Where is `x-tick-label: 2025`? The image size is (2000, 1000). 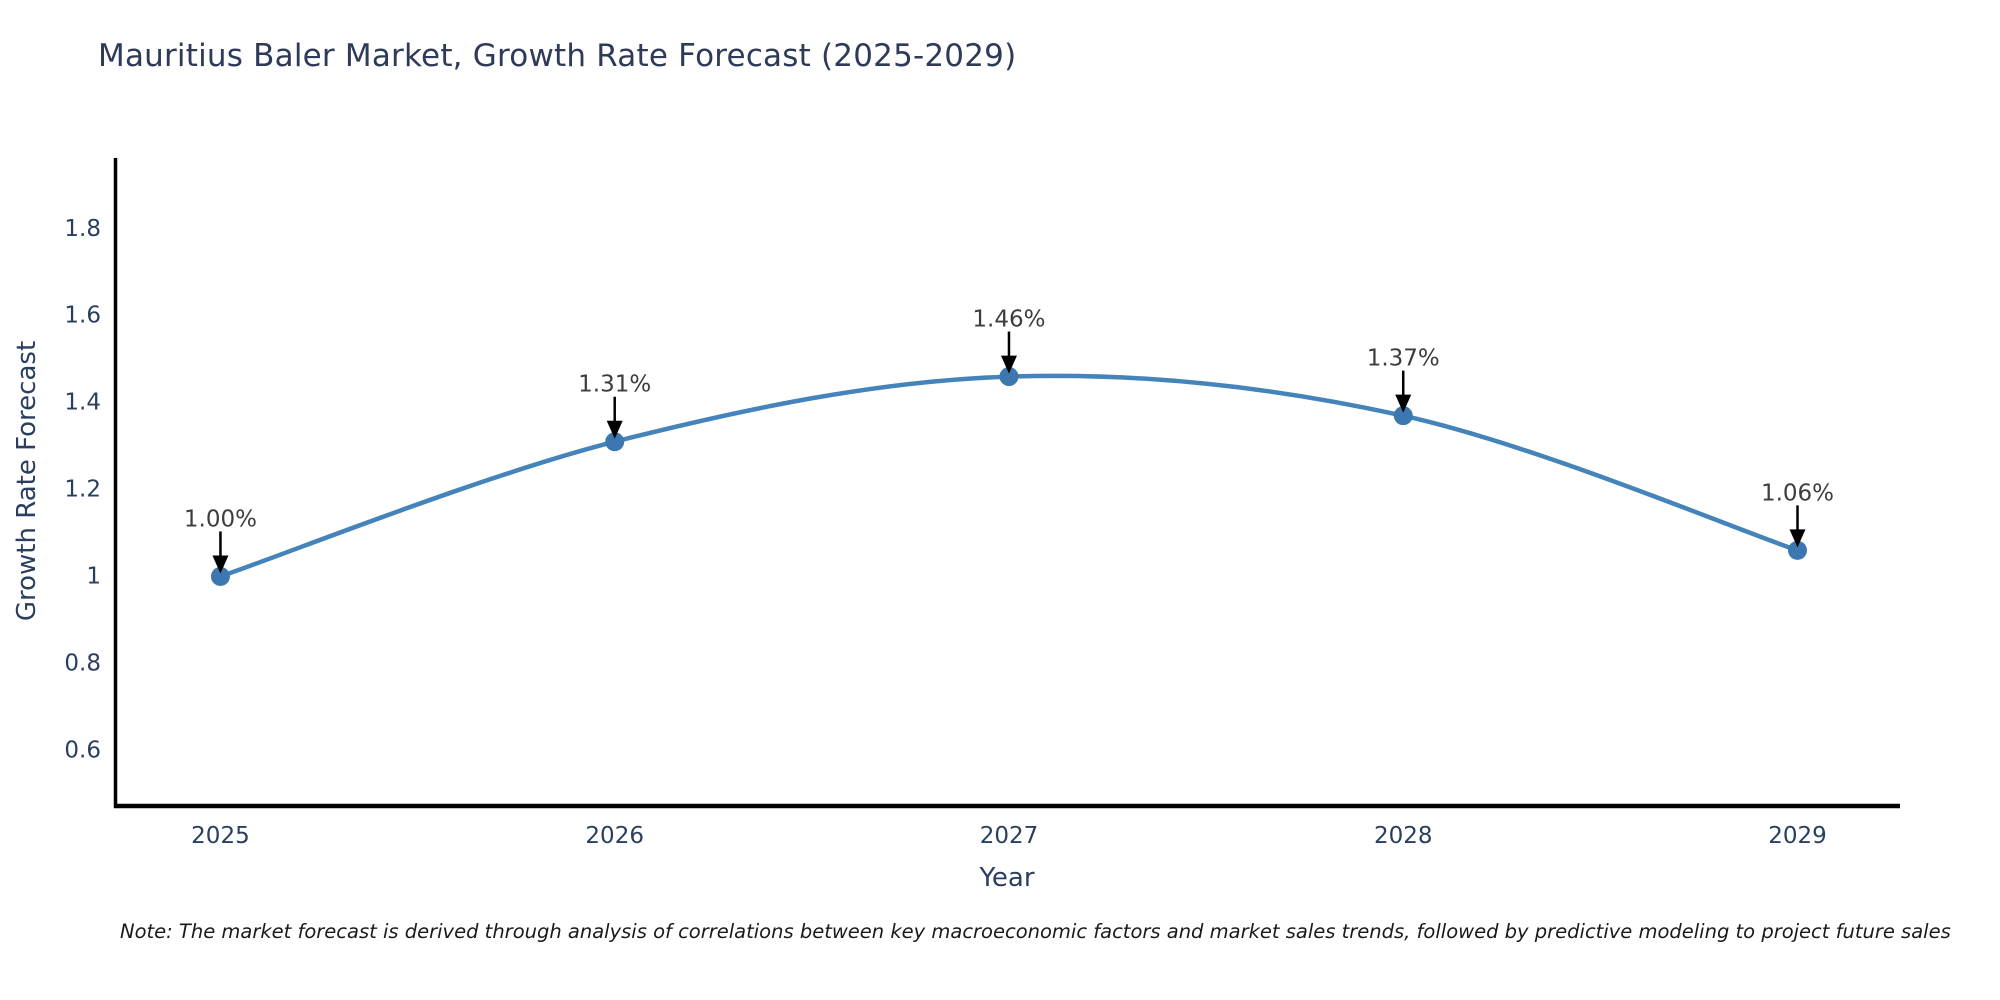
x-tick-label: 2025 is located at coordinates (220, 836).